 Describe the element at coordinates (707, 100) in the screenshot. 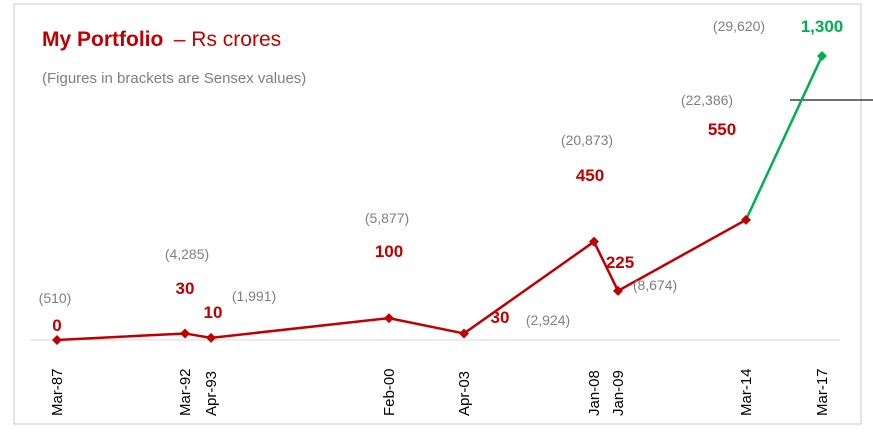

I see `sensex-label: (22,386)` at that location.